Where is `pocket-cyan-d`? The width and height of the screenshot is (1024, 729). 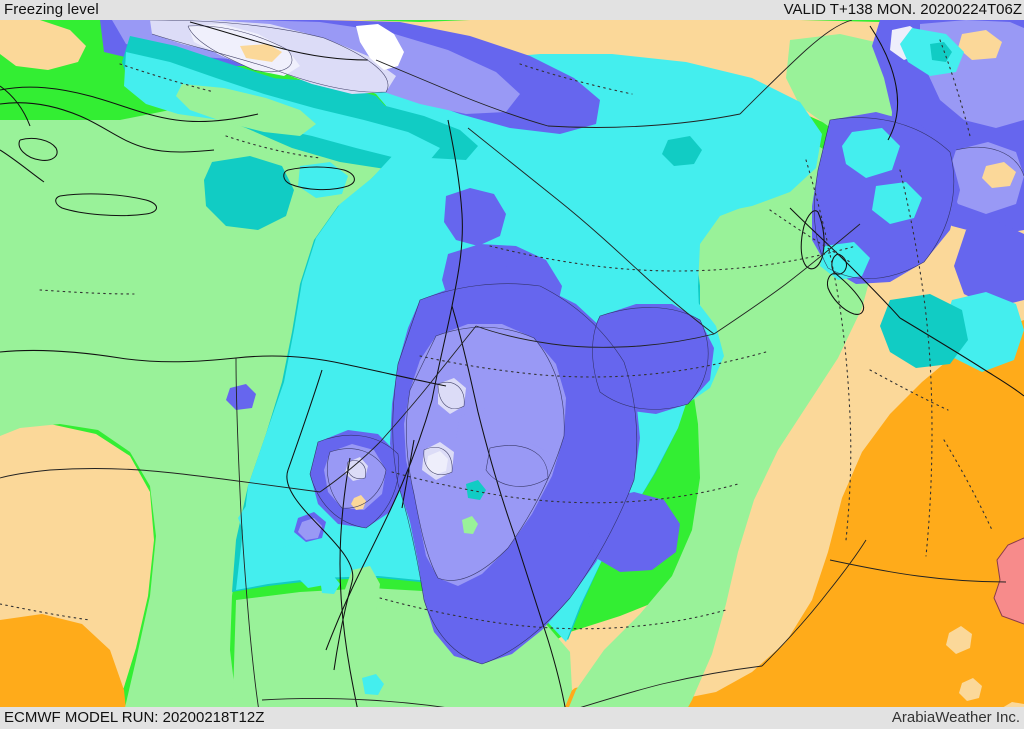 pocket-cyan-d is located at coordinates (330, 584).